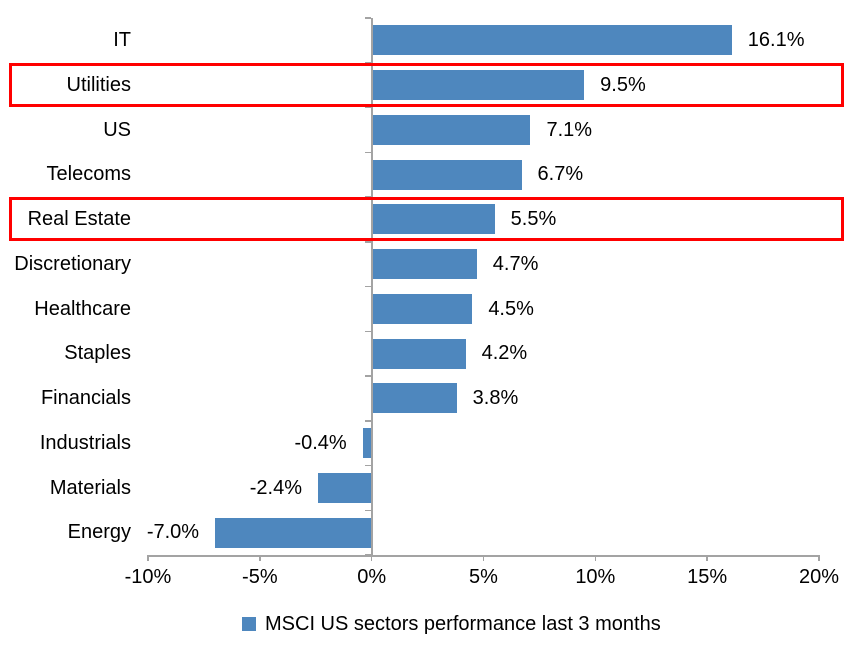 The height and width of the screenshot is (651, 852). I want to click on value-label: 4.5%, so click(511, 308).